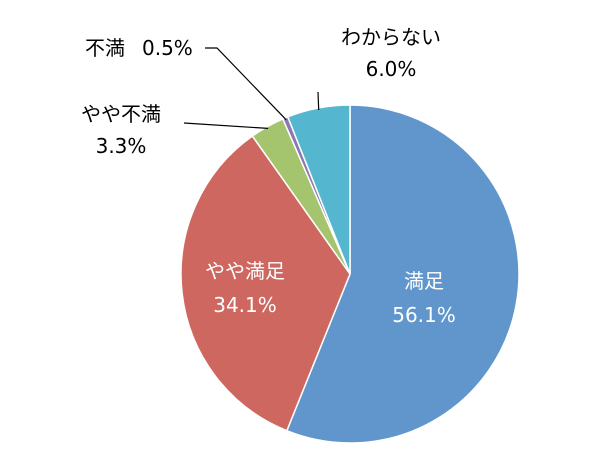 This screenshot has width=598, height=474. I want to click on leader-line-somewhat-dissatisfied, so click(226, 125).